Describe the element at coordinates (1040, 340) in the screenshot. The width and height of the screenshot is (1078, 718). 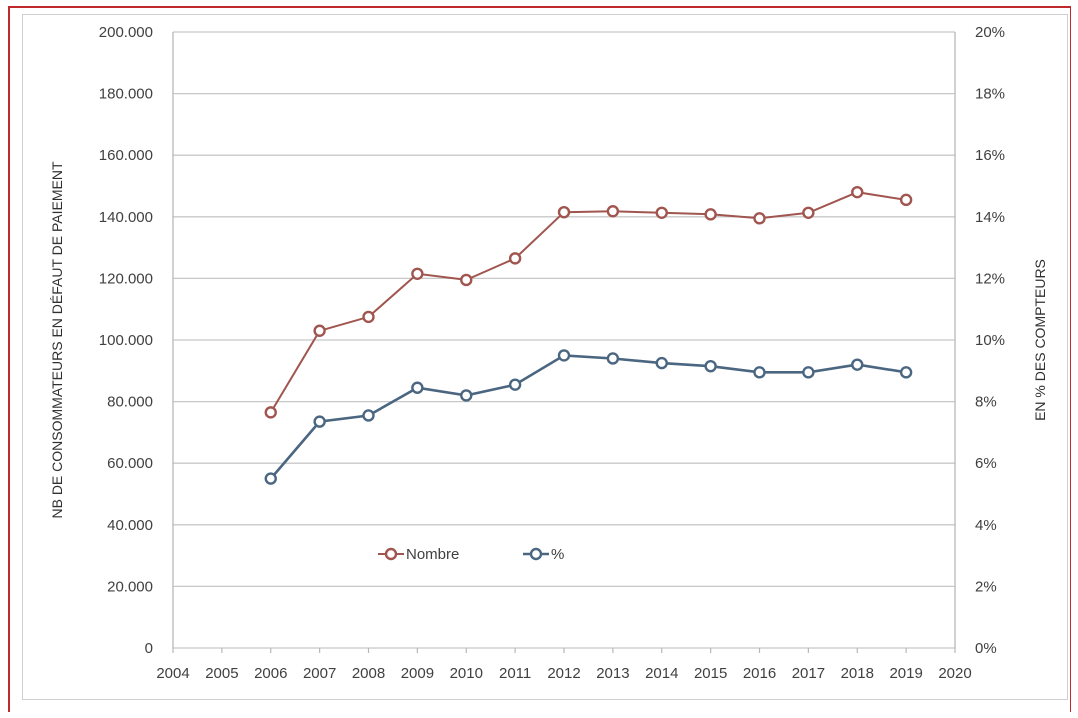
I see `right-axis-title: EN % DES COMPTEURS` at that location.